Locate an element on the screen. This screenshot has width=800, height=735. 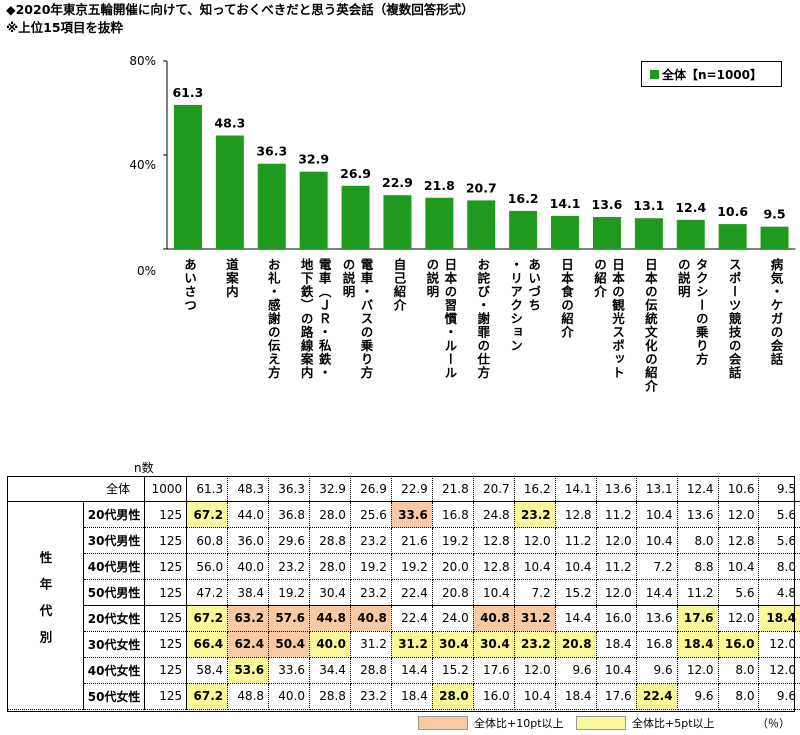
category-label: お詫び・謝罪の仕方 is located at coordinates (483, 319).